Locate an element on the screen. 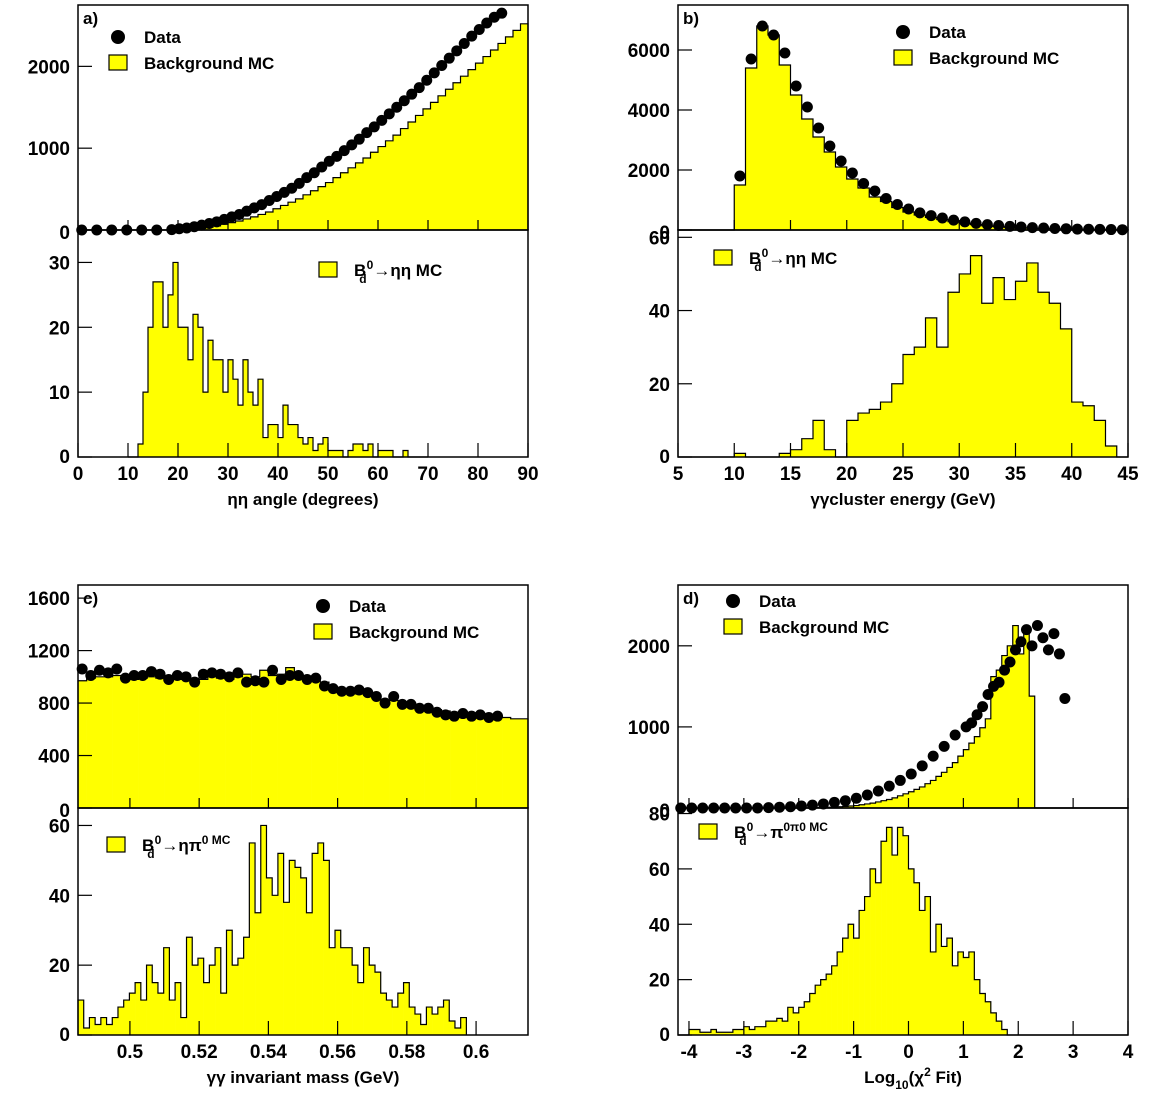 The height and width of the screenshot is (1093, 1153). x-tick-label: 0.58 is located at coordinates (406, 1052).